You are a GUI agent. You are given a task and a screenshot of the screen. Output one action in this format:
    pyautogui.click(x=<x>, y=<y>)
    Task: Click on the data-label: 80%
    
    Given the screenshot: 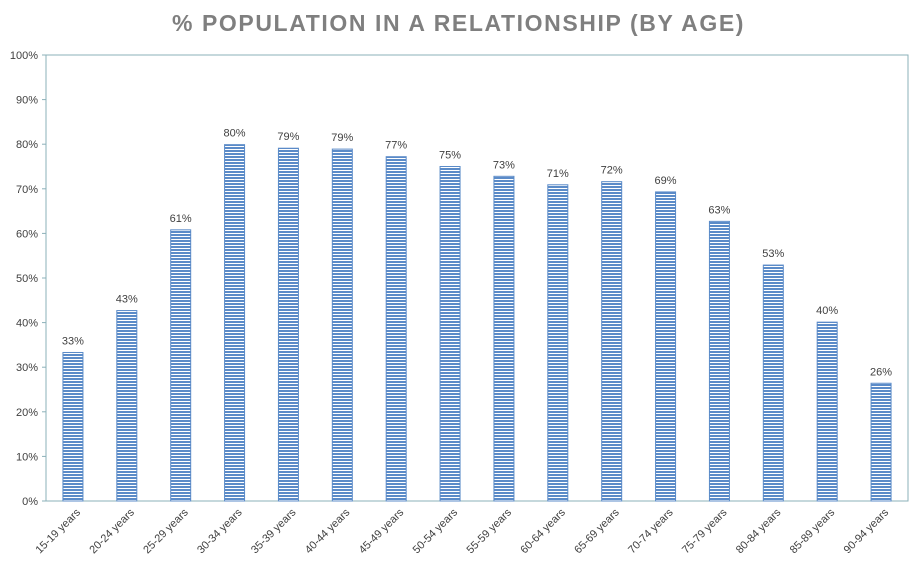 What is the action you would take?
    pyautogui.click(x=235, y=134)
    